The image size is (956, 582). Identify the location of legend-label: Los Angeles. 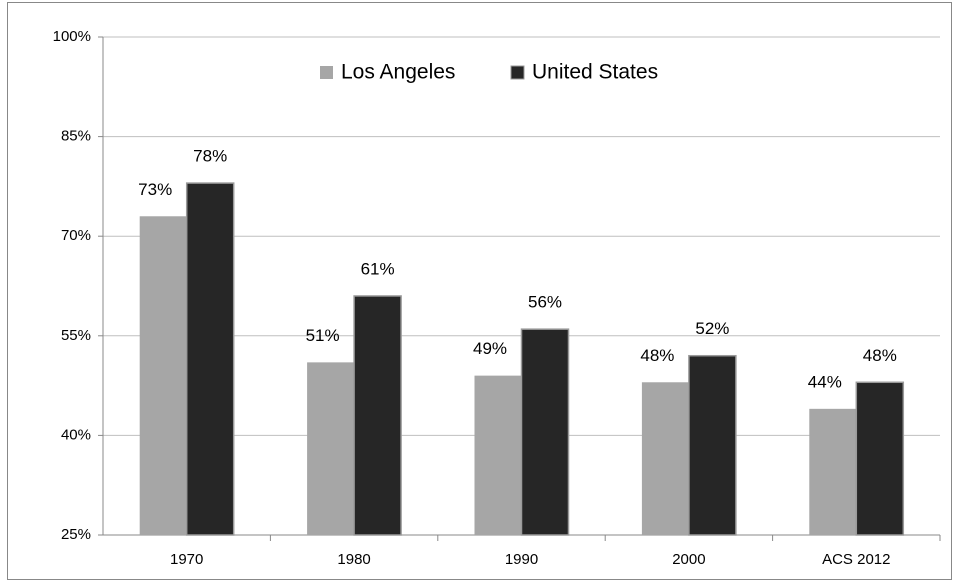
(398, 72).